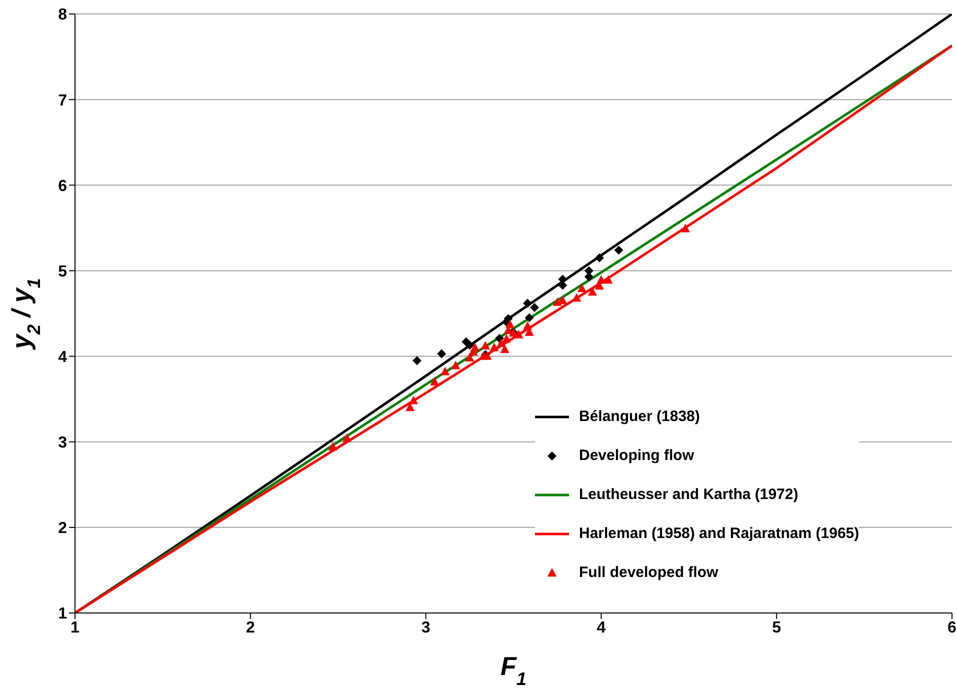  What do you see at coordinates (952, 627) in the screenshot?
I see `x-tick-label: 6` at bounding box center [952, 627].